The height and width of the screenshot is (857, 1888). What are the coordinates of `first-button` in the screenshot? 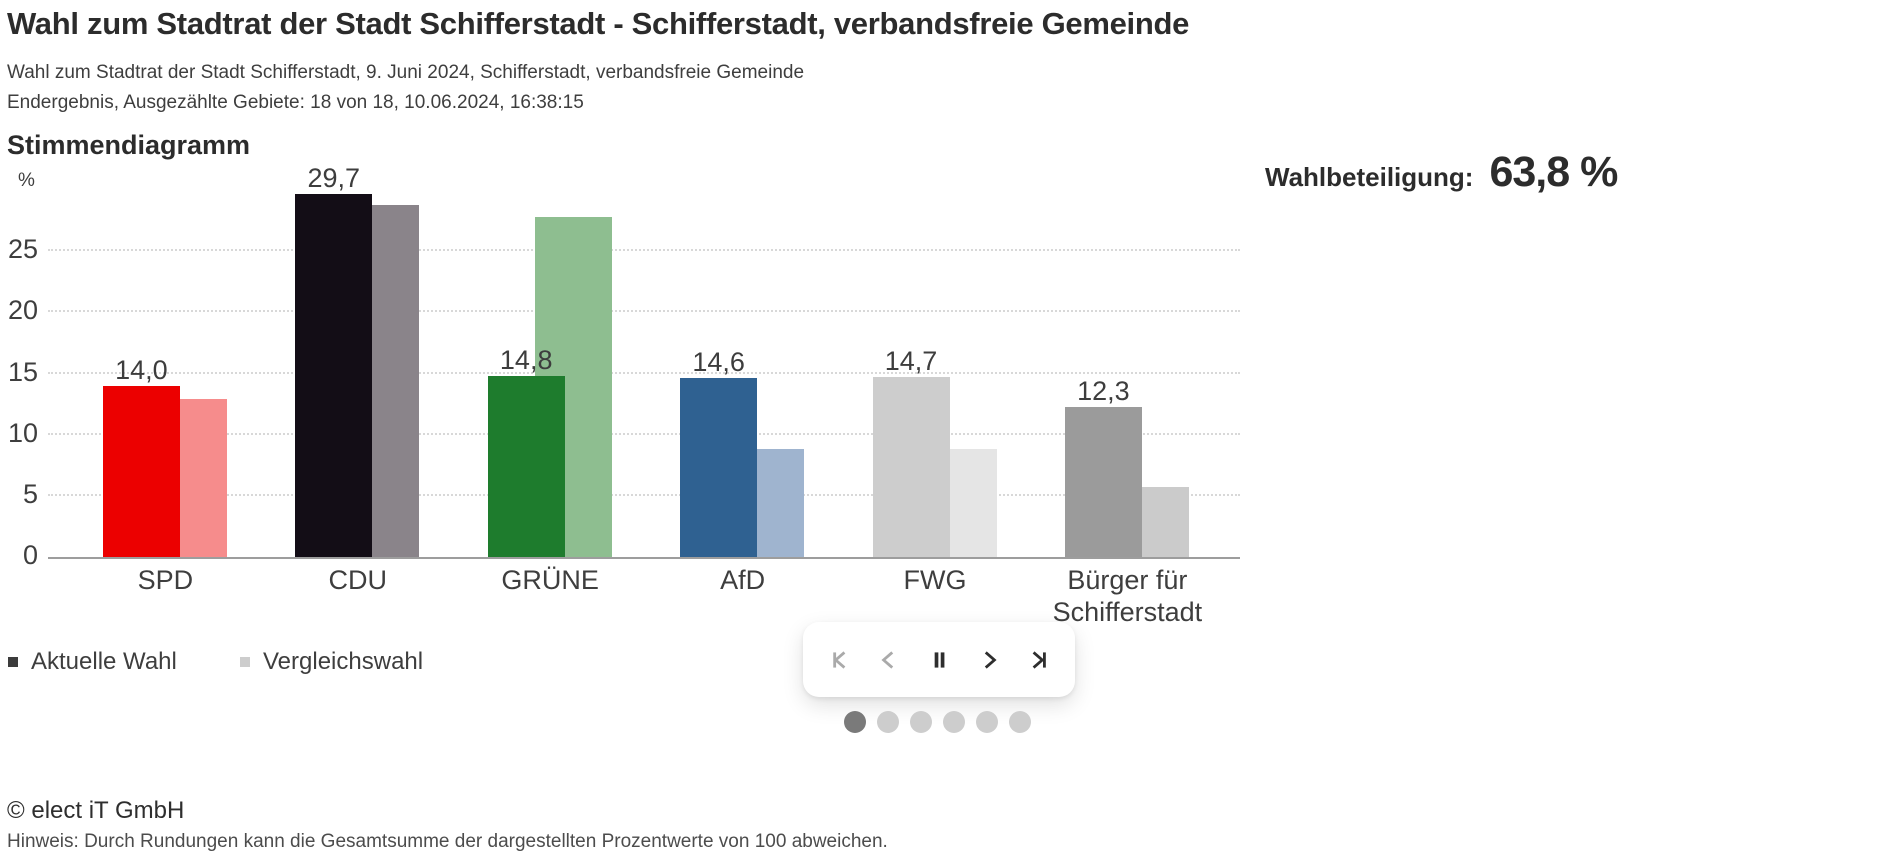 It's located at (839, 660).